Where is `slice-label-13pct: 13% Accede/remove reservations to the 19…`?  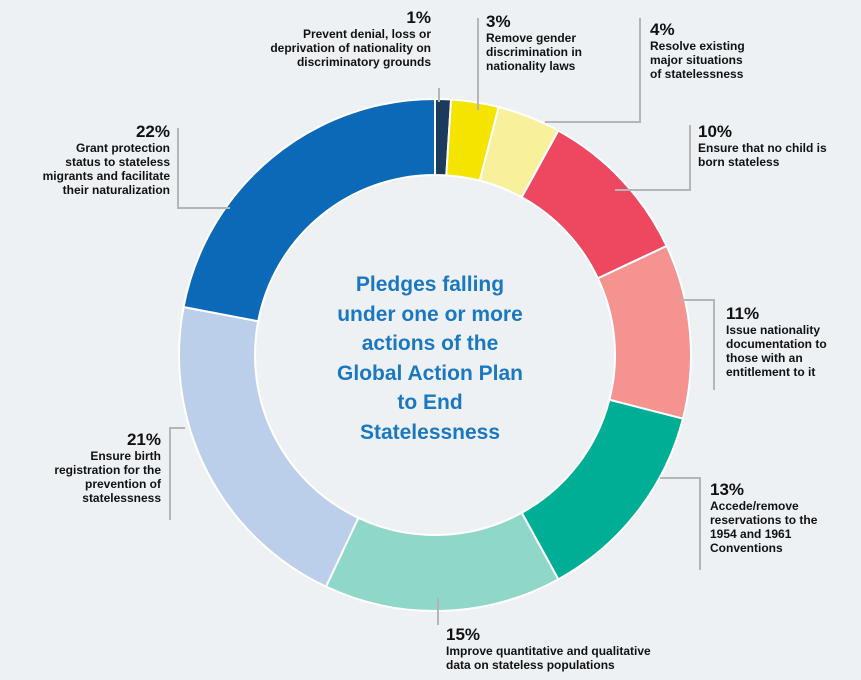
slice-label-13pct: 13% Accede/remove reservations to the 19… is located at coordinates (782, 517).